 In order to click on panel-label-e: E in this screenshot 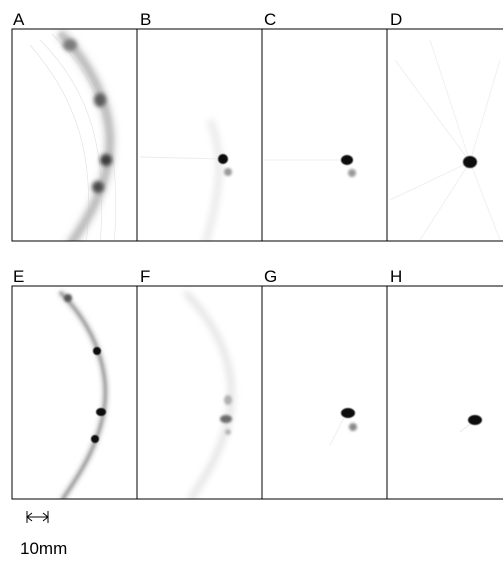, I will do `click(18, 276)`.